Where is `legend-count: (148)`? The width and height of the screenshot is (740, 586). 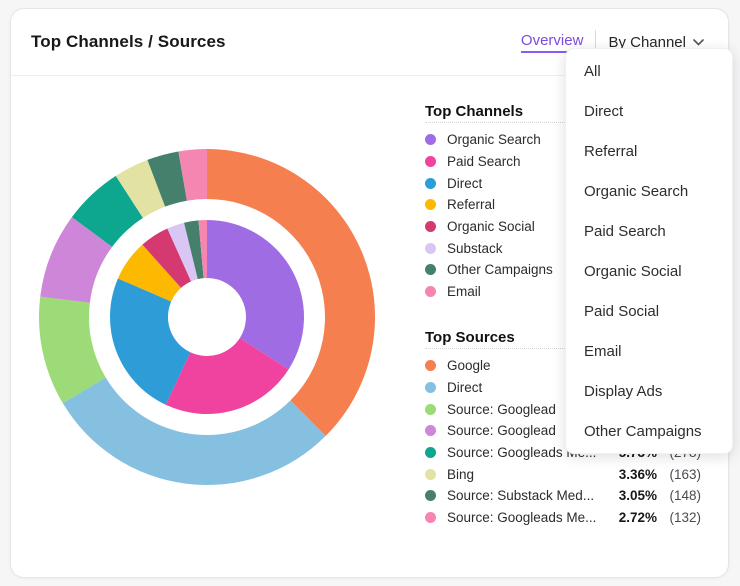 legend-count: (148) is located at coordinates (685, 496).